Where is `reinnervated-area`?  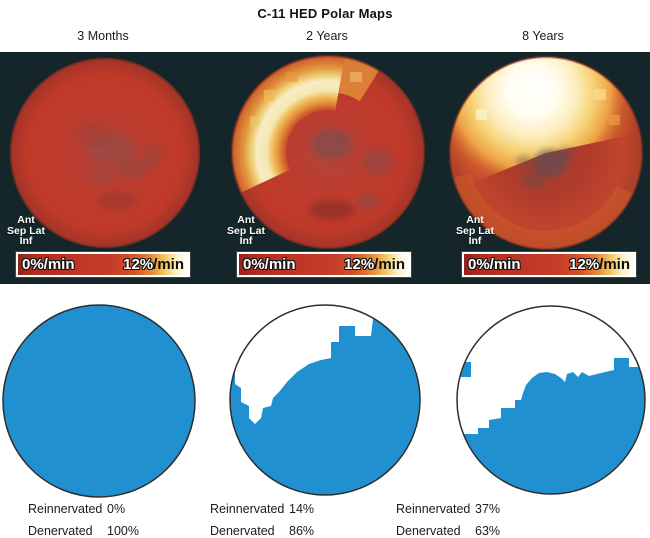
reinnervated-area is located at coordinates (304, 364).